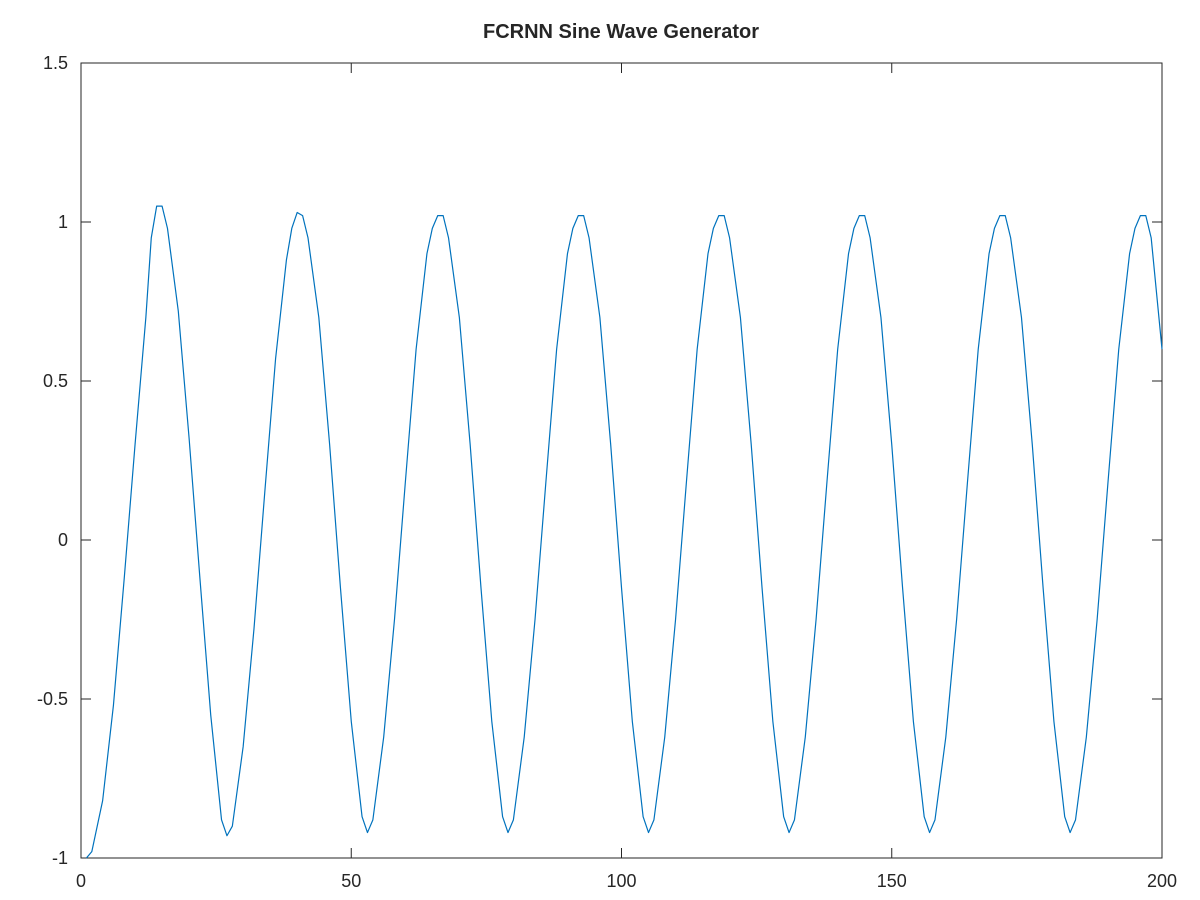 Image resolution: width=1200 pixels, height=900 pixels. What do you see at coordinates (81, 881) in the screenshot?
I see `x-tick-label: 0` at bounding box center [81, 881].